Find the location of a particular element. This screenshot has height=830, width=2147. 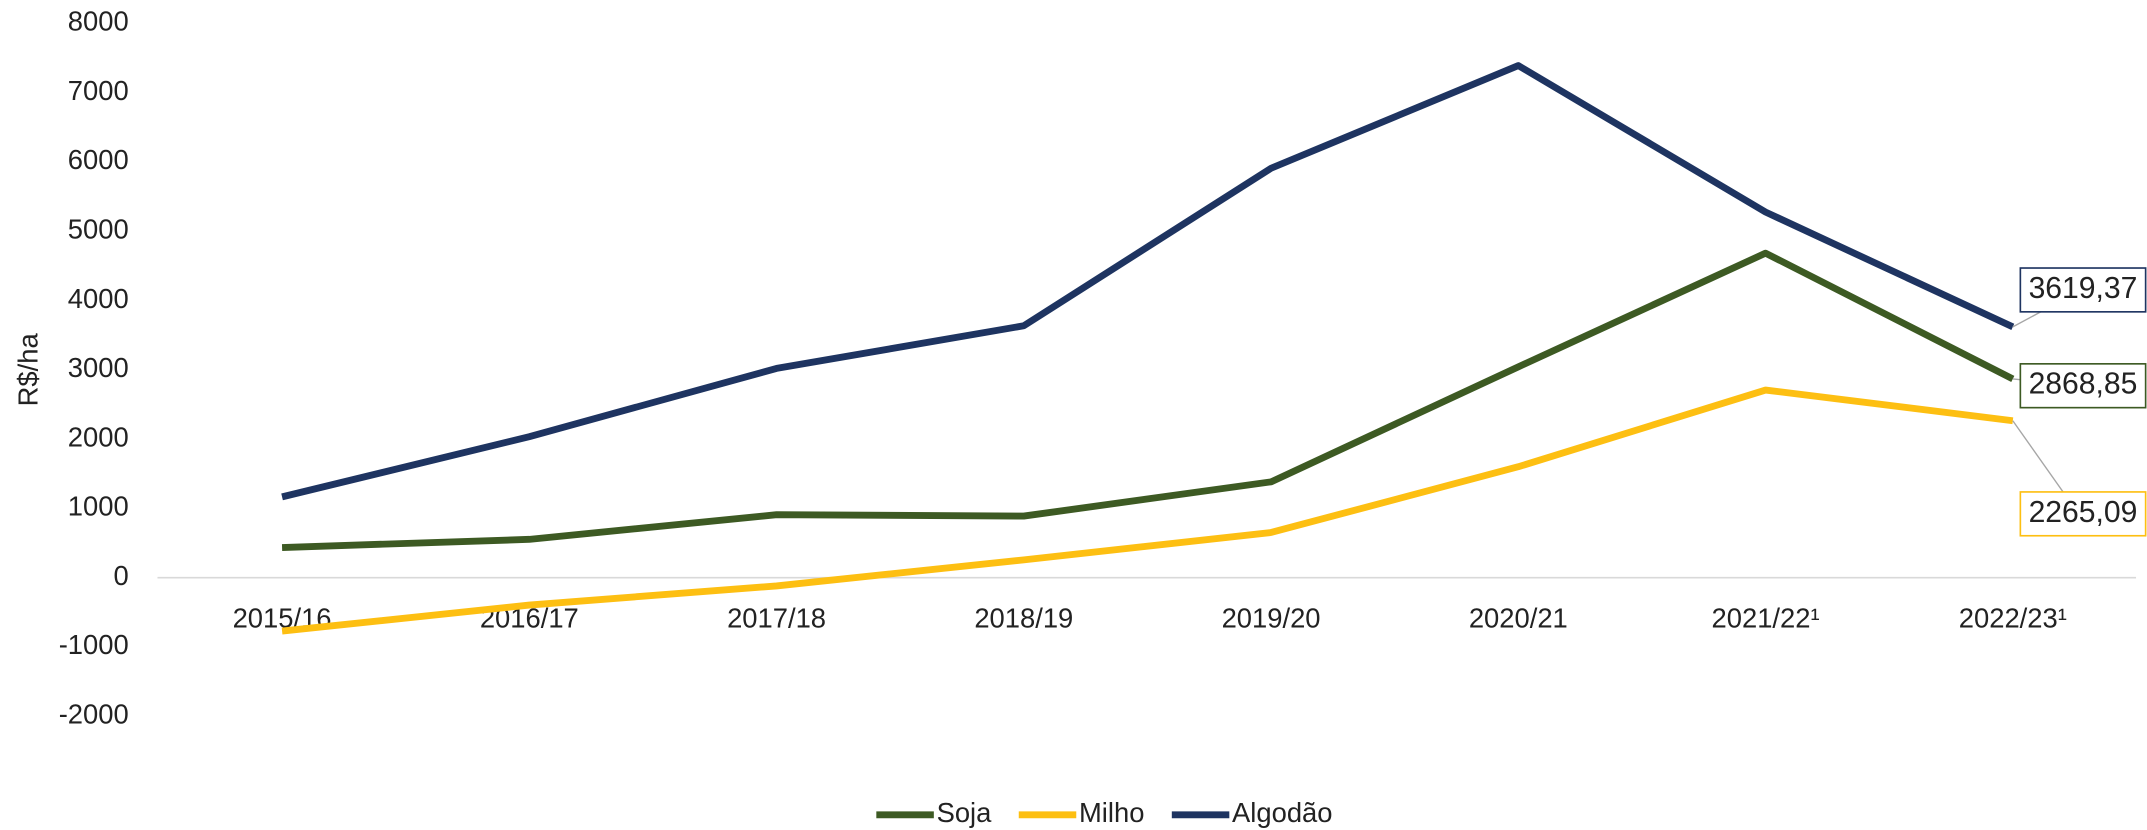

y-tick-label: 3000 is located at coordinates (98, 367).